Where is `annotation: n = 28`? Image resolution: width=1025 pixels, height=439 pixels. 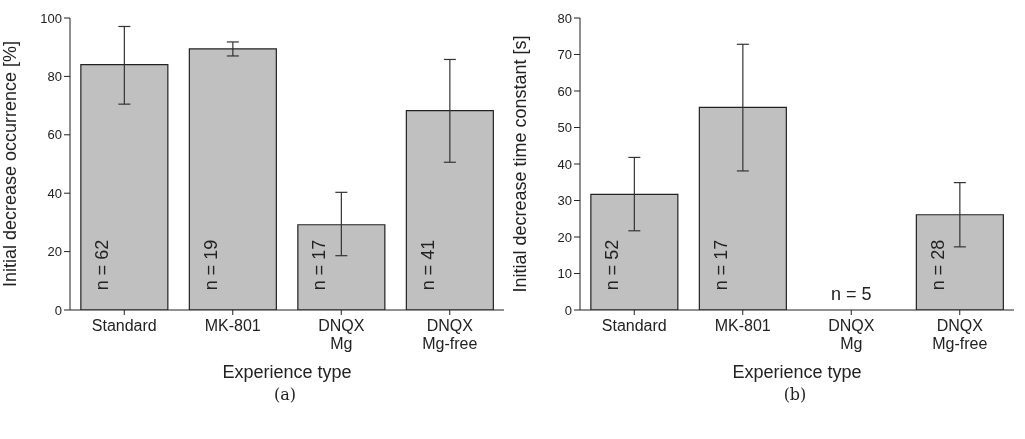 annotation: n = 28 is located at coordinates (937, 265).